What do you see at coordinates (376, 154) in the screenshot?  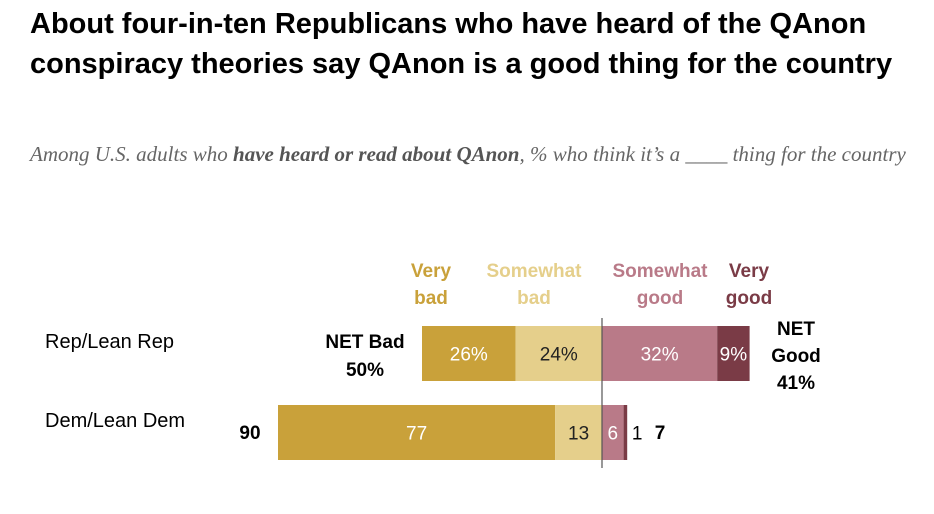 I see `subtitle-bold: have heard or read about QAnon` at bounding box center [376, 154].